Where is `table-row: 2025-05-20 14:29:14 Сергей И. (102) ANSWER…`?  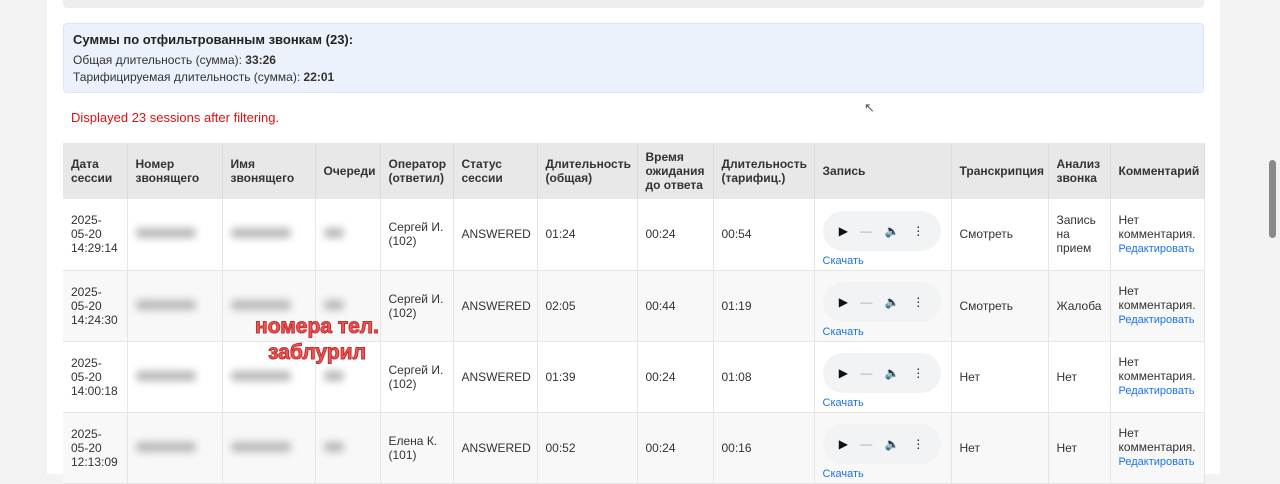 table-row: 2025-05-20 14:29:14 Сергей И. (102) ANSWER… is located at coordinates (634, 235).